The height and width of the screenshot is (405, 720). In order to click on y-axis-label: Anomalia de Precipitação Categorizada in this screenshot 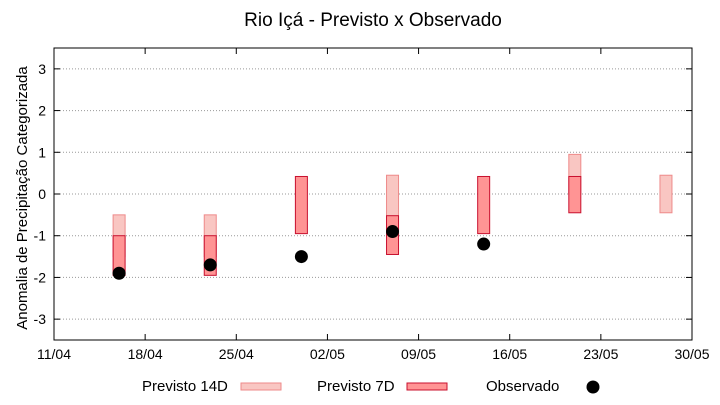, I will do `click(22, 198)`.